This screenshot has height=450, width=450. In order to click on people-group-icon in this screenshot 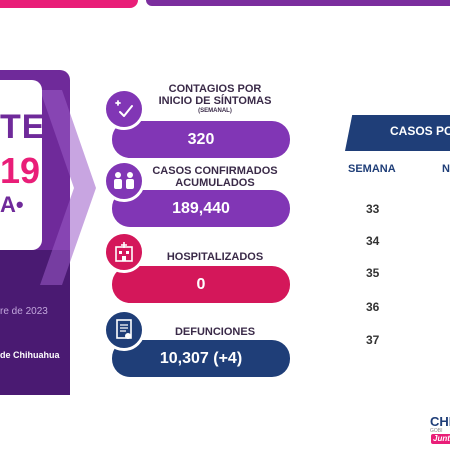, I will do `click(124, 181)`.